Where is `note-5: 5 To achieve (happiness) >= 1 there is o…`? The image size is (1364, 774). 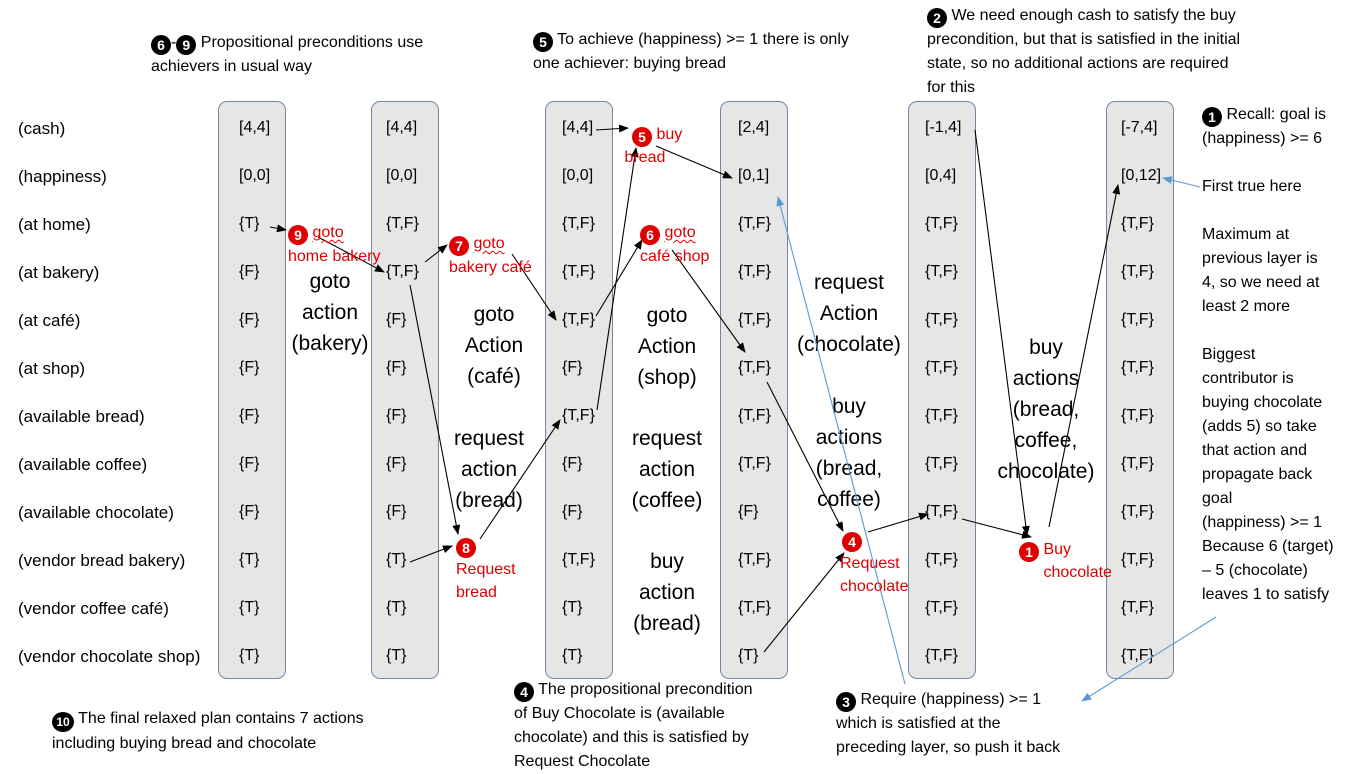 note-5: 5 To achieve (happiness) >= 1 there is o… is located at coordinates (691, 51).